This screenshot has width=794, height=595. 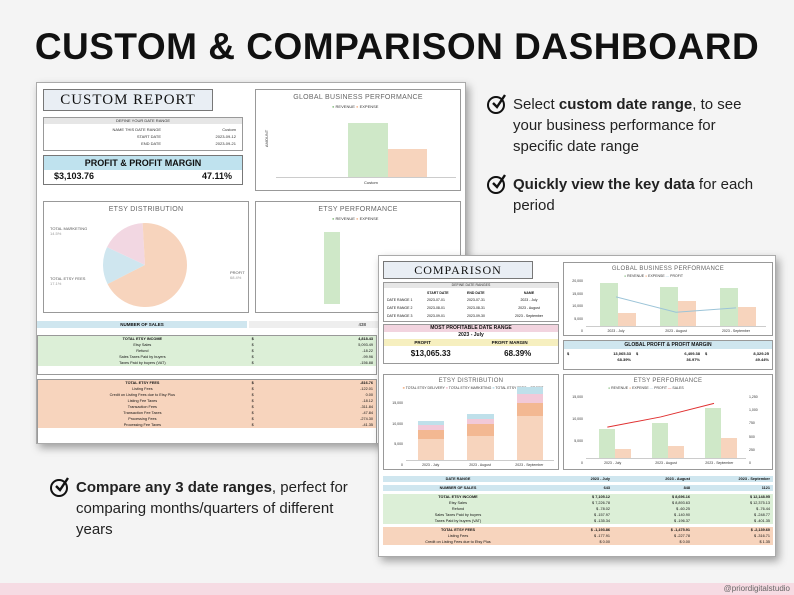 I want to click on start-date-label: START DATE, so click(x=148, y=136).